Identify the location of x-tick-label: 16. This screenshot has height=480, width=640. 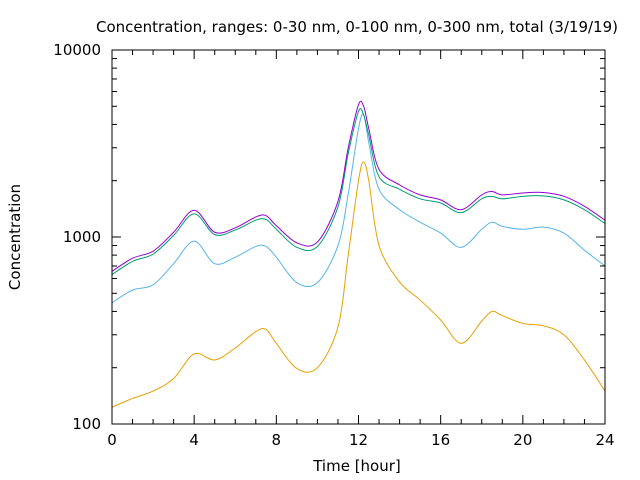
(440, 440).